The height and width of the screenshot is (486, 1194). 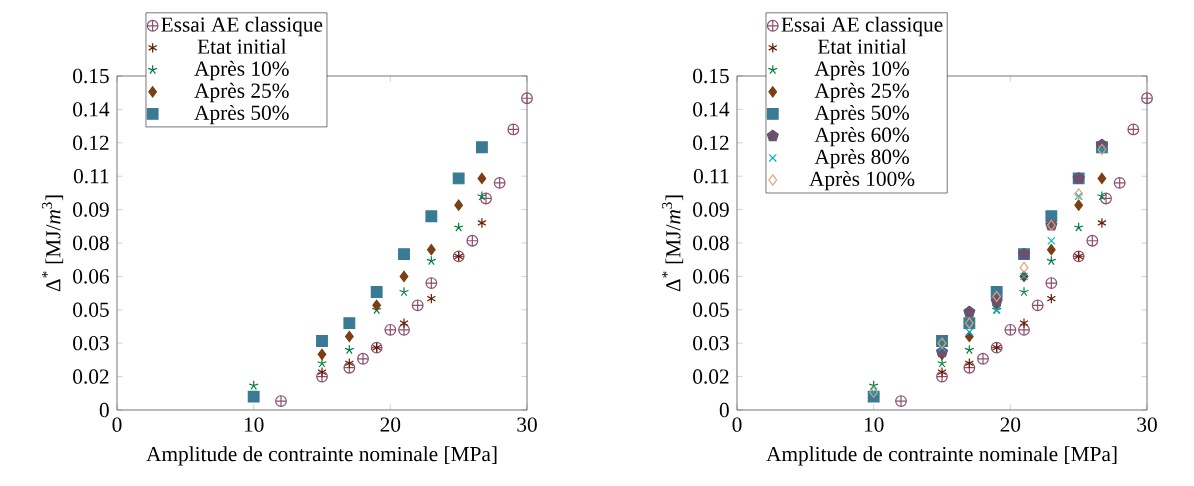 What do you see at coordinates (862, 180) in the screenshot?
I see `legend-label: Après 100%` at bounding box center [862, 180].